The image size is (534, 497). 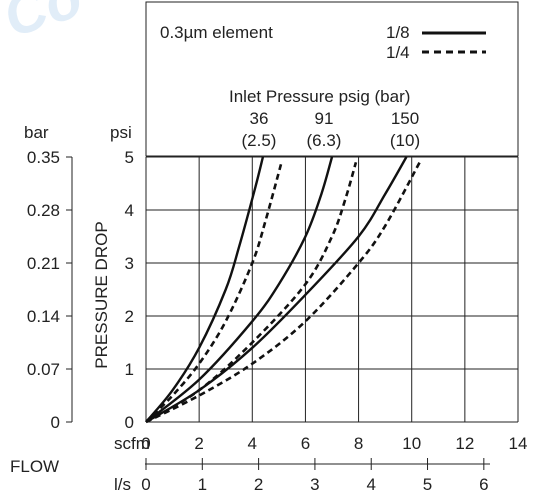 What do you see at coordinates (464, 443) in the screenshot?
I see `x-tick-label-12: 12` at bounding box center [464, 443].